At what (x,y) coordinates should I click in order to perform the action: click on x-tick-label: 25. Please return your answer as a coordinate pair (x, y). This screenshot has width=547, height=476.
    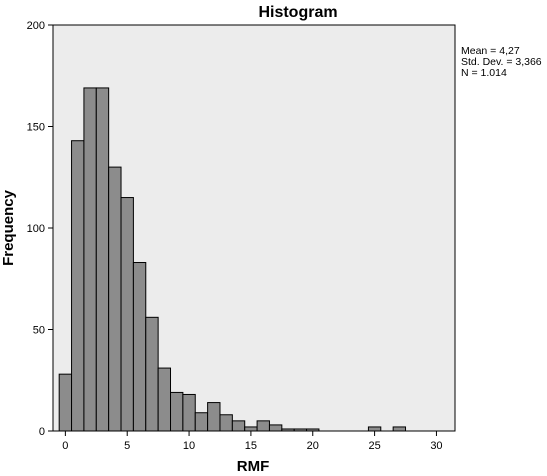
    Looking at the image, I should click on (374, 446).